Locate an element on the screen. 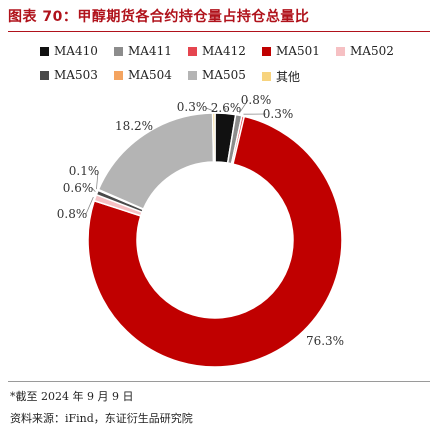  footnote: *截至 2024 年 9 月 9 日 is located at coordinates (71, 396).